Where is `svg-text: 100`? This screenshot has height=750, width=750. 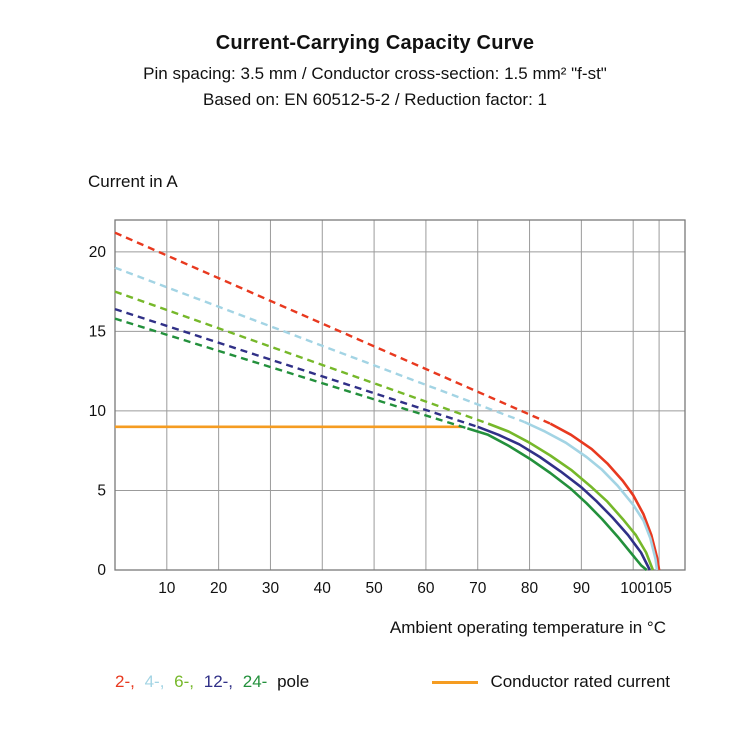 svg-text: 100 is located at coordinates (633, 588).